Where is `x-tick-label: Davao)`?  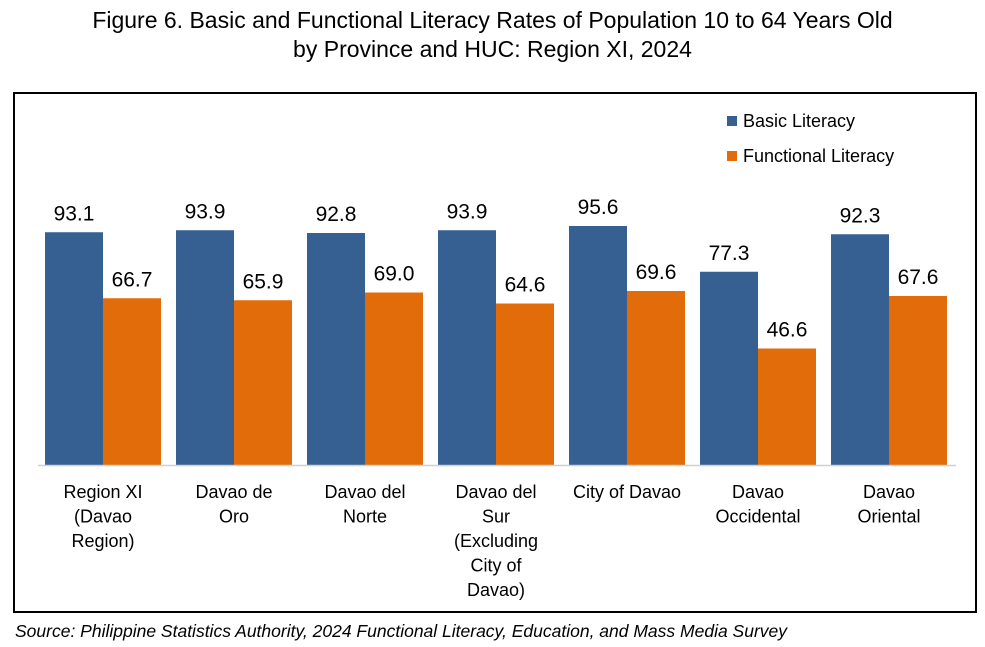
x-tick-label: Davao) is located at coordinates (496, 590).